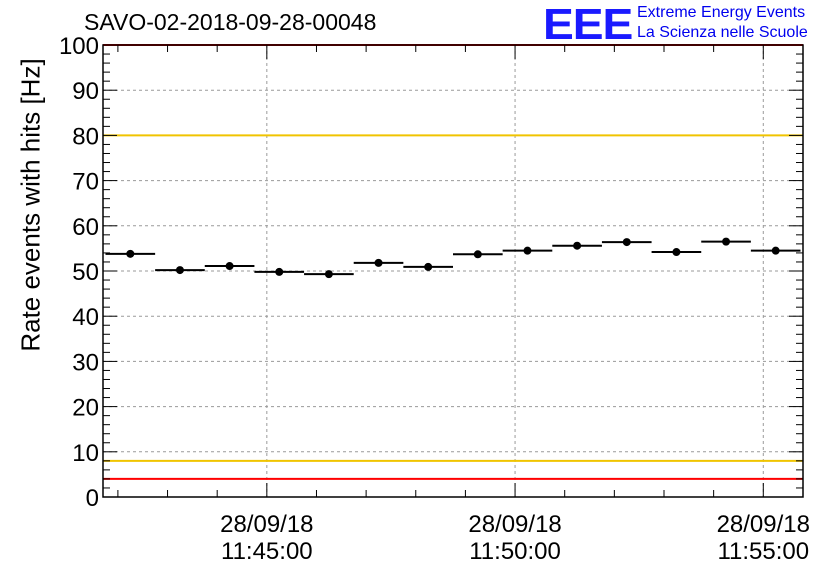 This screenshot has width=836, height=572. What do you see at coordinates (85, 362) in the screenshot?
I see `y-tick-label: 30` at bounding box center [85, 362].